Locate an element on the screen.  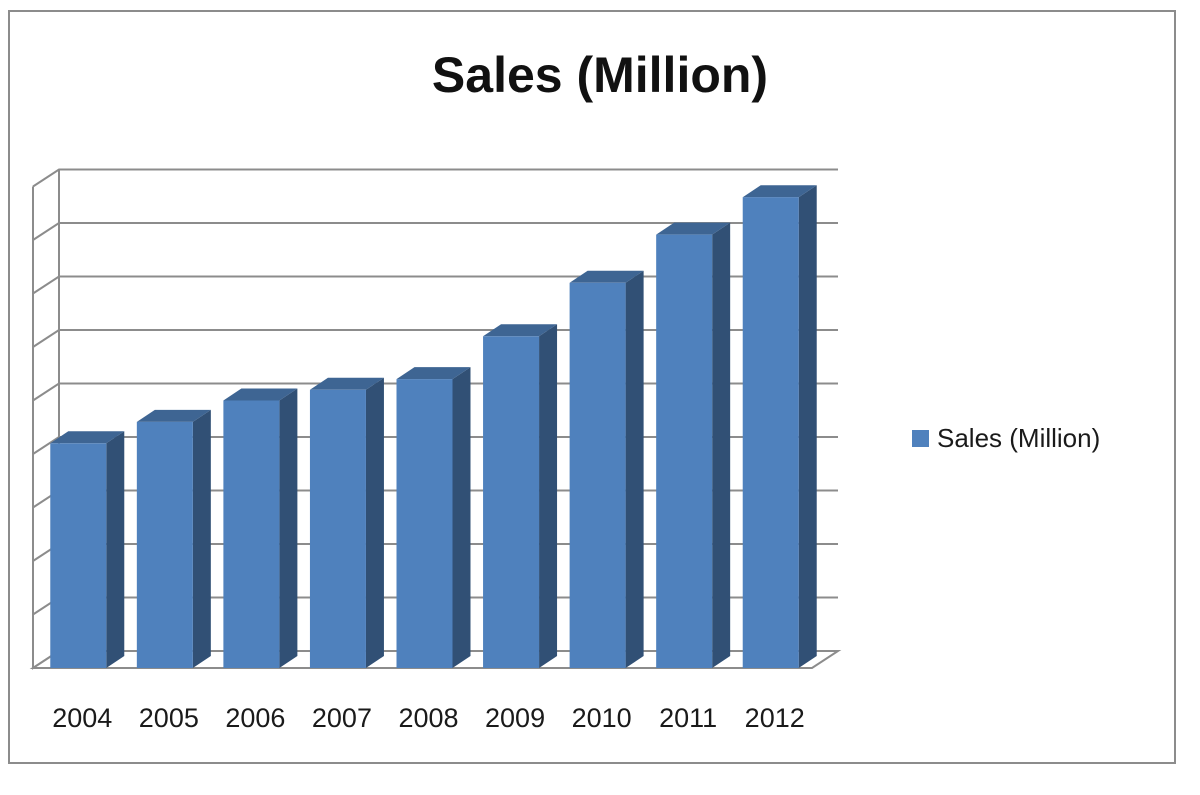
legend-label: Sales (Million) is located at coordinates (1019, 438).